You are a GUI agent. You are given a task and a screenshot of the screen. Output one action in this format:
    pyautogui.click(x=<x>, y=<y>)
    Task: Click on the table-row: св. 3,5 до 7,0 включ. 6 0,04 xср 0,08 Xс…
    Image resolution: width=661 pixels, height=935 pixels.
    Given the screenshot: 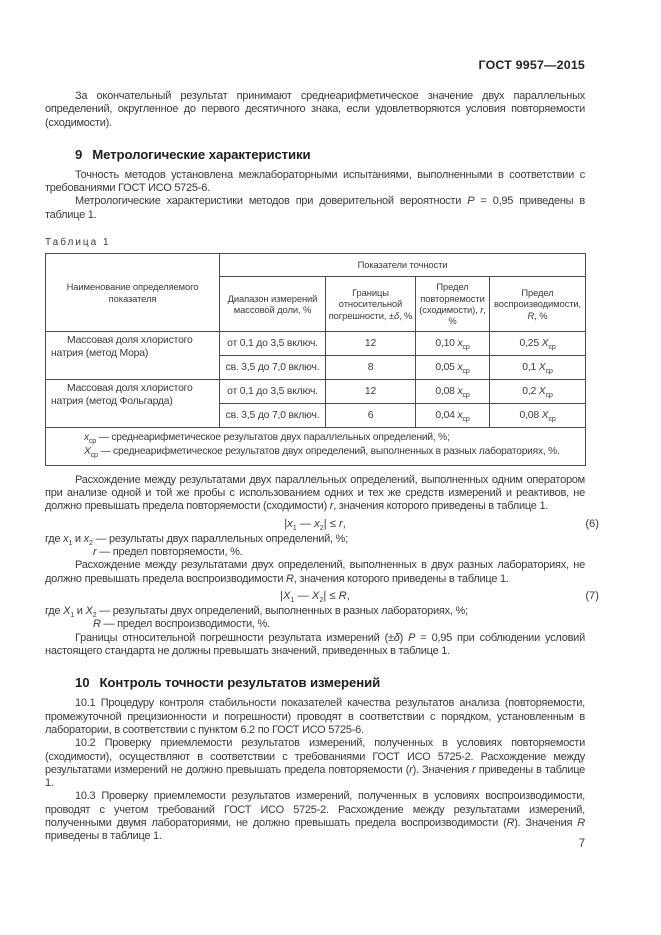 What is the action you would take?
    pyautogui.click(x=316, y=416)
    